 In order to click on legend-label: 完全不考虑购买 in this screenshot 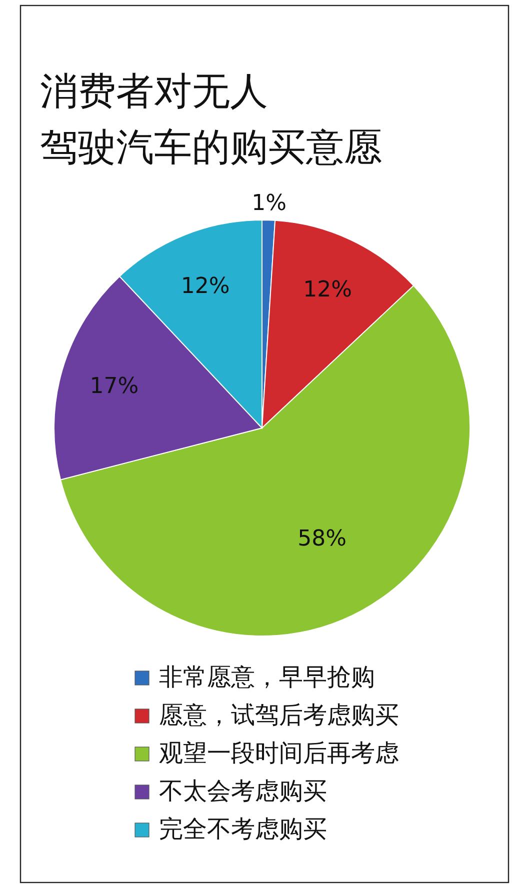, I will do `click(243, 829)`.